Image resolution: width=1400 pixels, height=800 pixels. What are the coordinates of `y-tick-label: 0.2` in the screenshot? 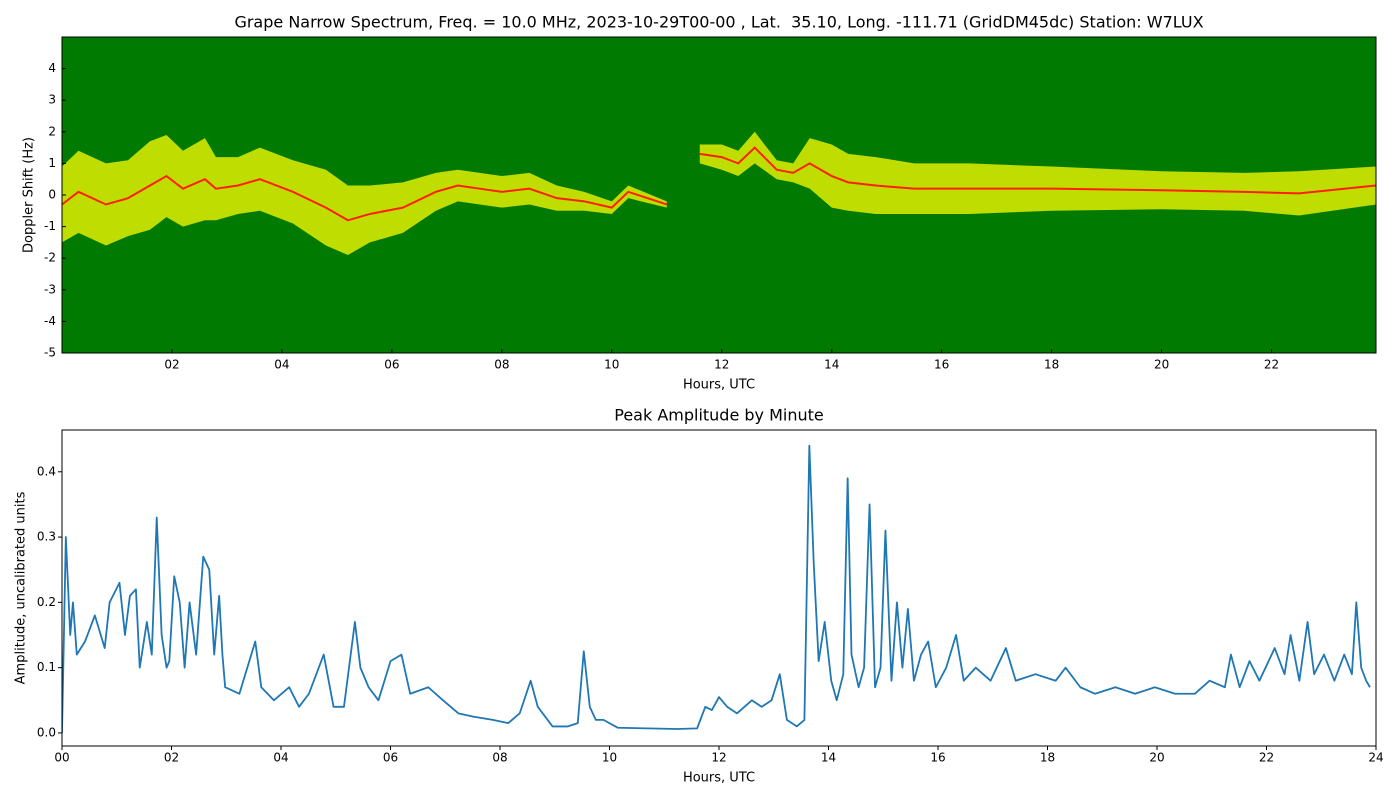 It's located at (46, 602).